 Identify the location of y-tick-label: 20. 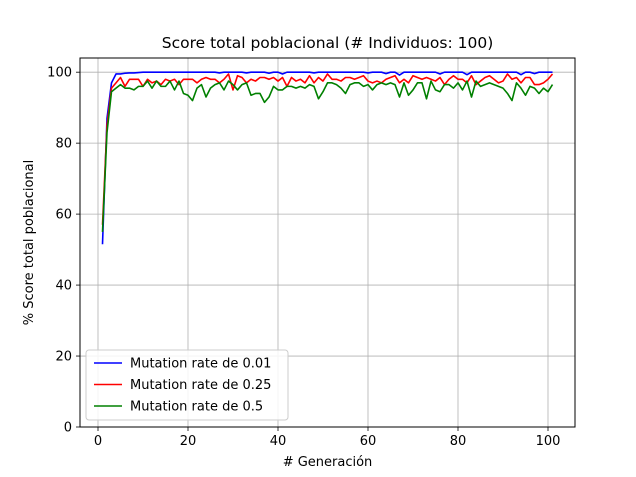
(63, 357).